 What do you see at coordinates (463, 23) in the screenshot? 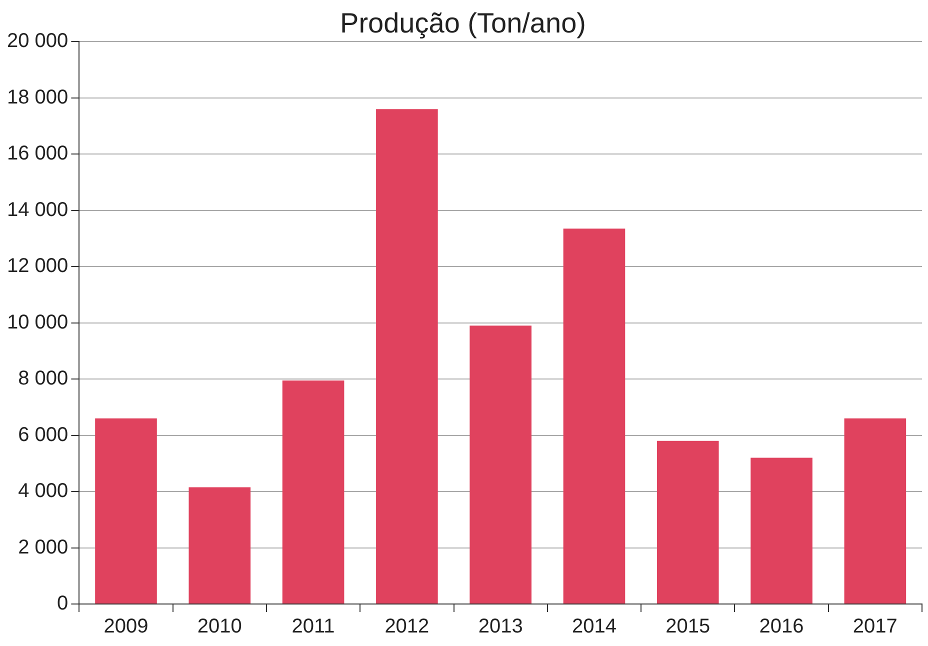
I see `chart-title: Produção (Ton/ano)` at bounding box center [463, 23].